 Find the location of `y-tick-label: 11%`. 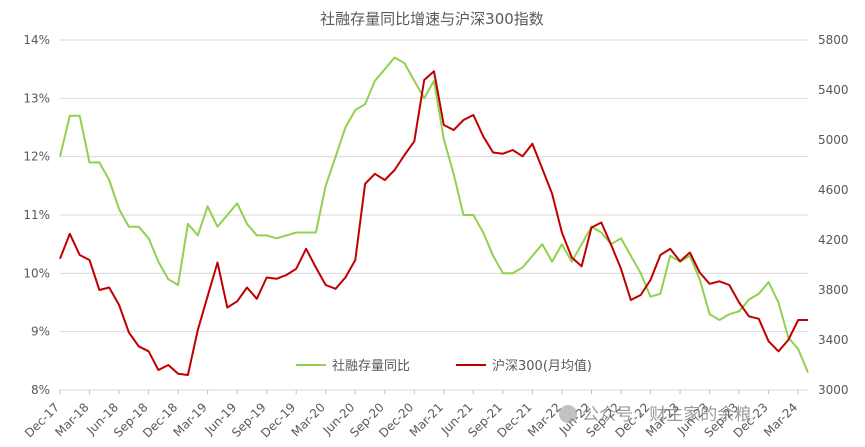

y-tick-label: 11% is located at coordinates (36, 215).